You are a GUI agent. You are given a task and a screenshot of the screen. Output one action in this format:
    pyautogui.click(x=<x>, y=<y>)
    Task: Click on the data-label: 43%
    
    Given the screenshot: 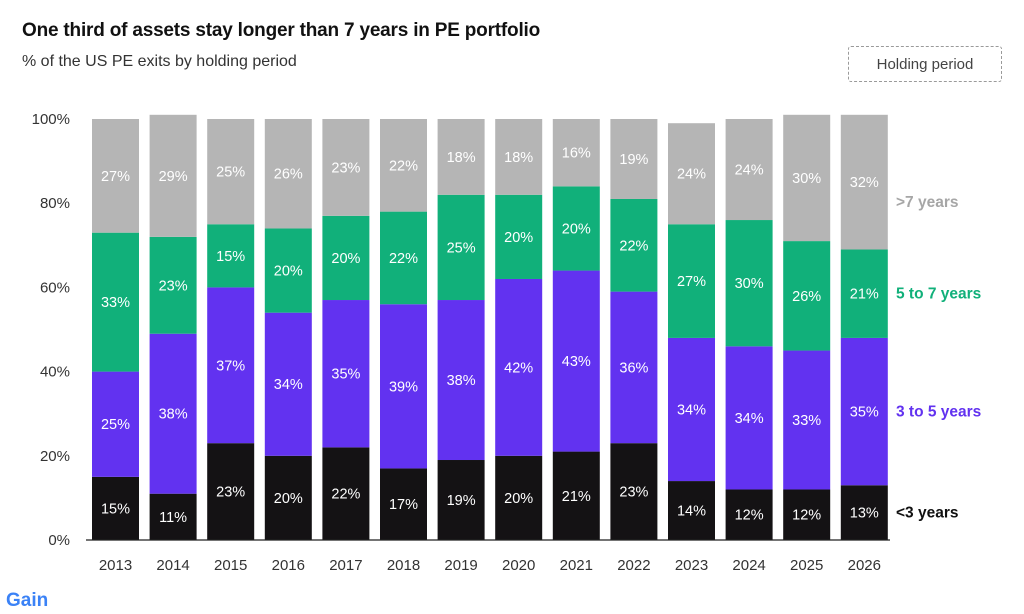 What is the action you would take?
    pyautogui.click(x=576, y=362)
    